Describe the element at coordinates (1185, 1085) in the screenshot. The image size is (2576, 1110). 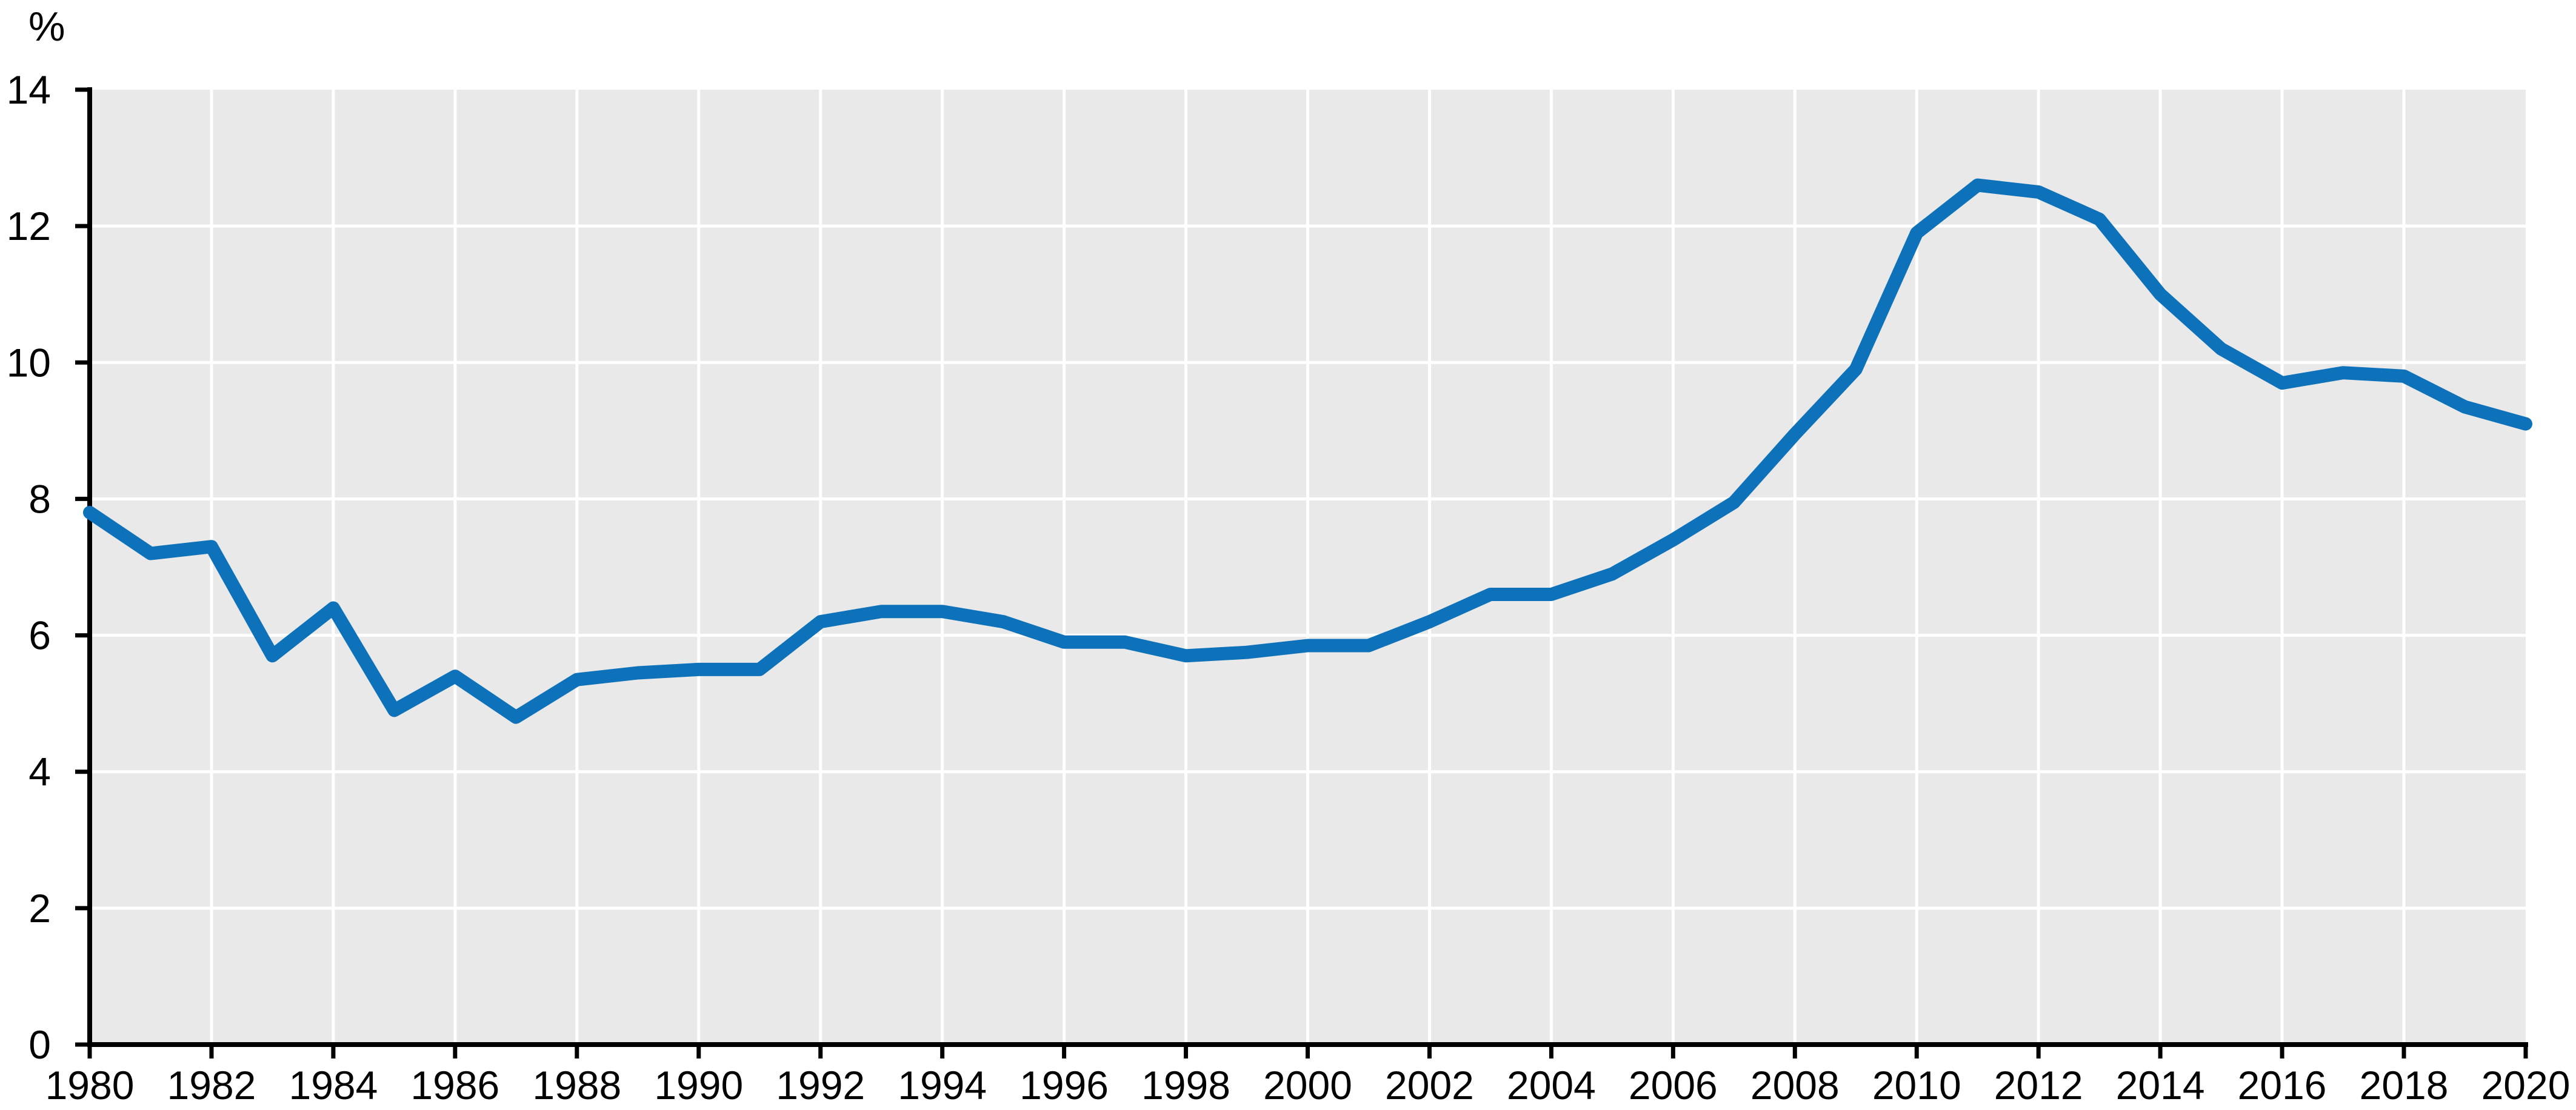
I see `x-tick-label: 1998` at that location.